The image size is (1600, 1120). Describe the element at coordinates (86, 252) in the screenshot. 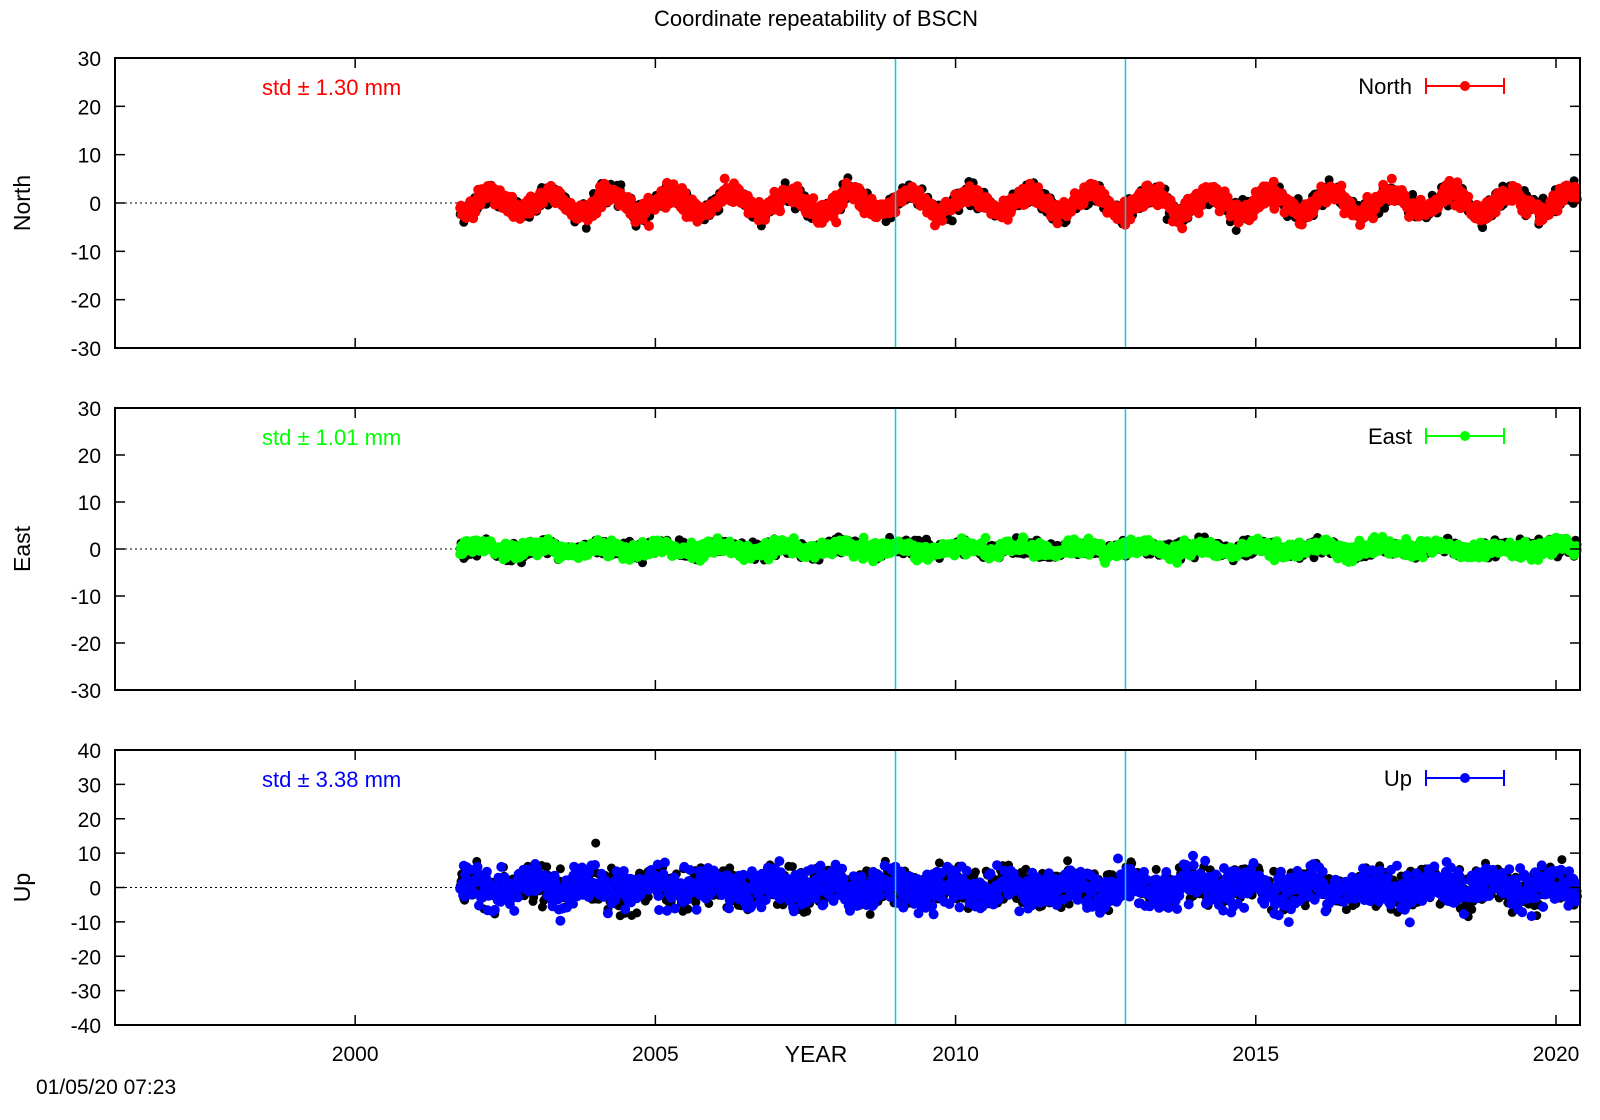

I see `y-tick-label: -10` at that location.